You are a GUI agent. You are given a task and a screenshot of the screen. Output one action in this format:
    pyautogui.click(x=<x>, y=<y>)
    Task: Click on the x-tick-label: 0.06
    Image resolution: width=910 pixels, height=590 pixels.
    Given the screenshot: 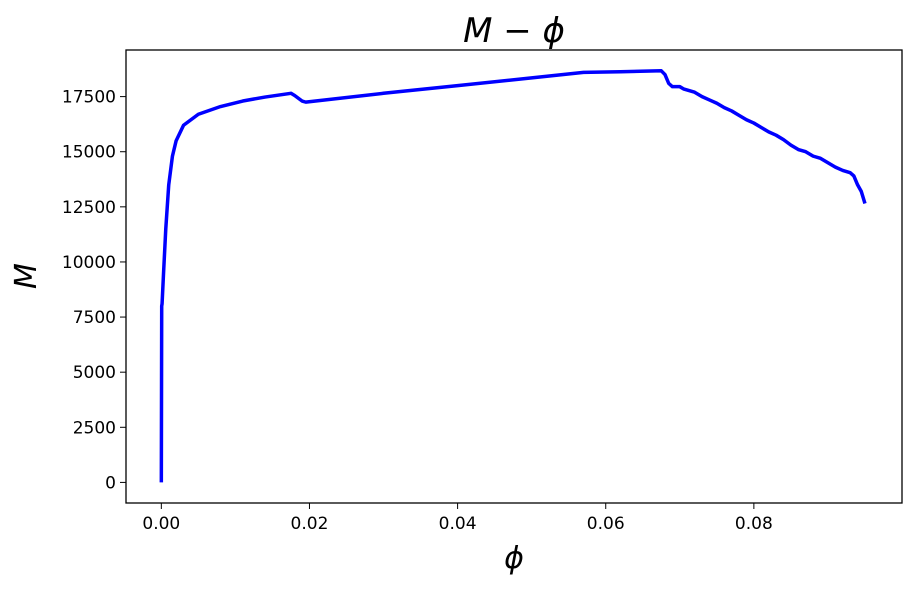 What is the action you would take?
    pyautogui.click(x=606, y=524)
    